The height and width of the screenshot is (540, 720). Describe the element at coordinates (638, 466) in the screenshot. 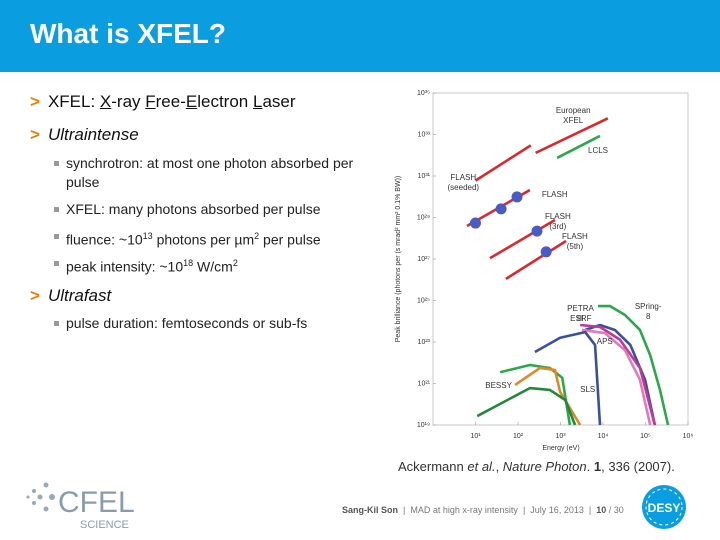

I see `text: , 336 (2007).` at that location.